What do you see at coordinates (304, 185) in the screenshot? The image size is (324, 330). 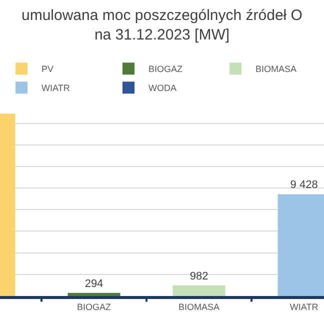 I see `data-label: 9 428` at bounding box center [304, 185].